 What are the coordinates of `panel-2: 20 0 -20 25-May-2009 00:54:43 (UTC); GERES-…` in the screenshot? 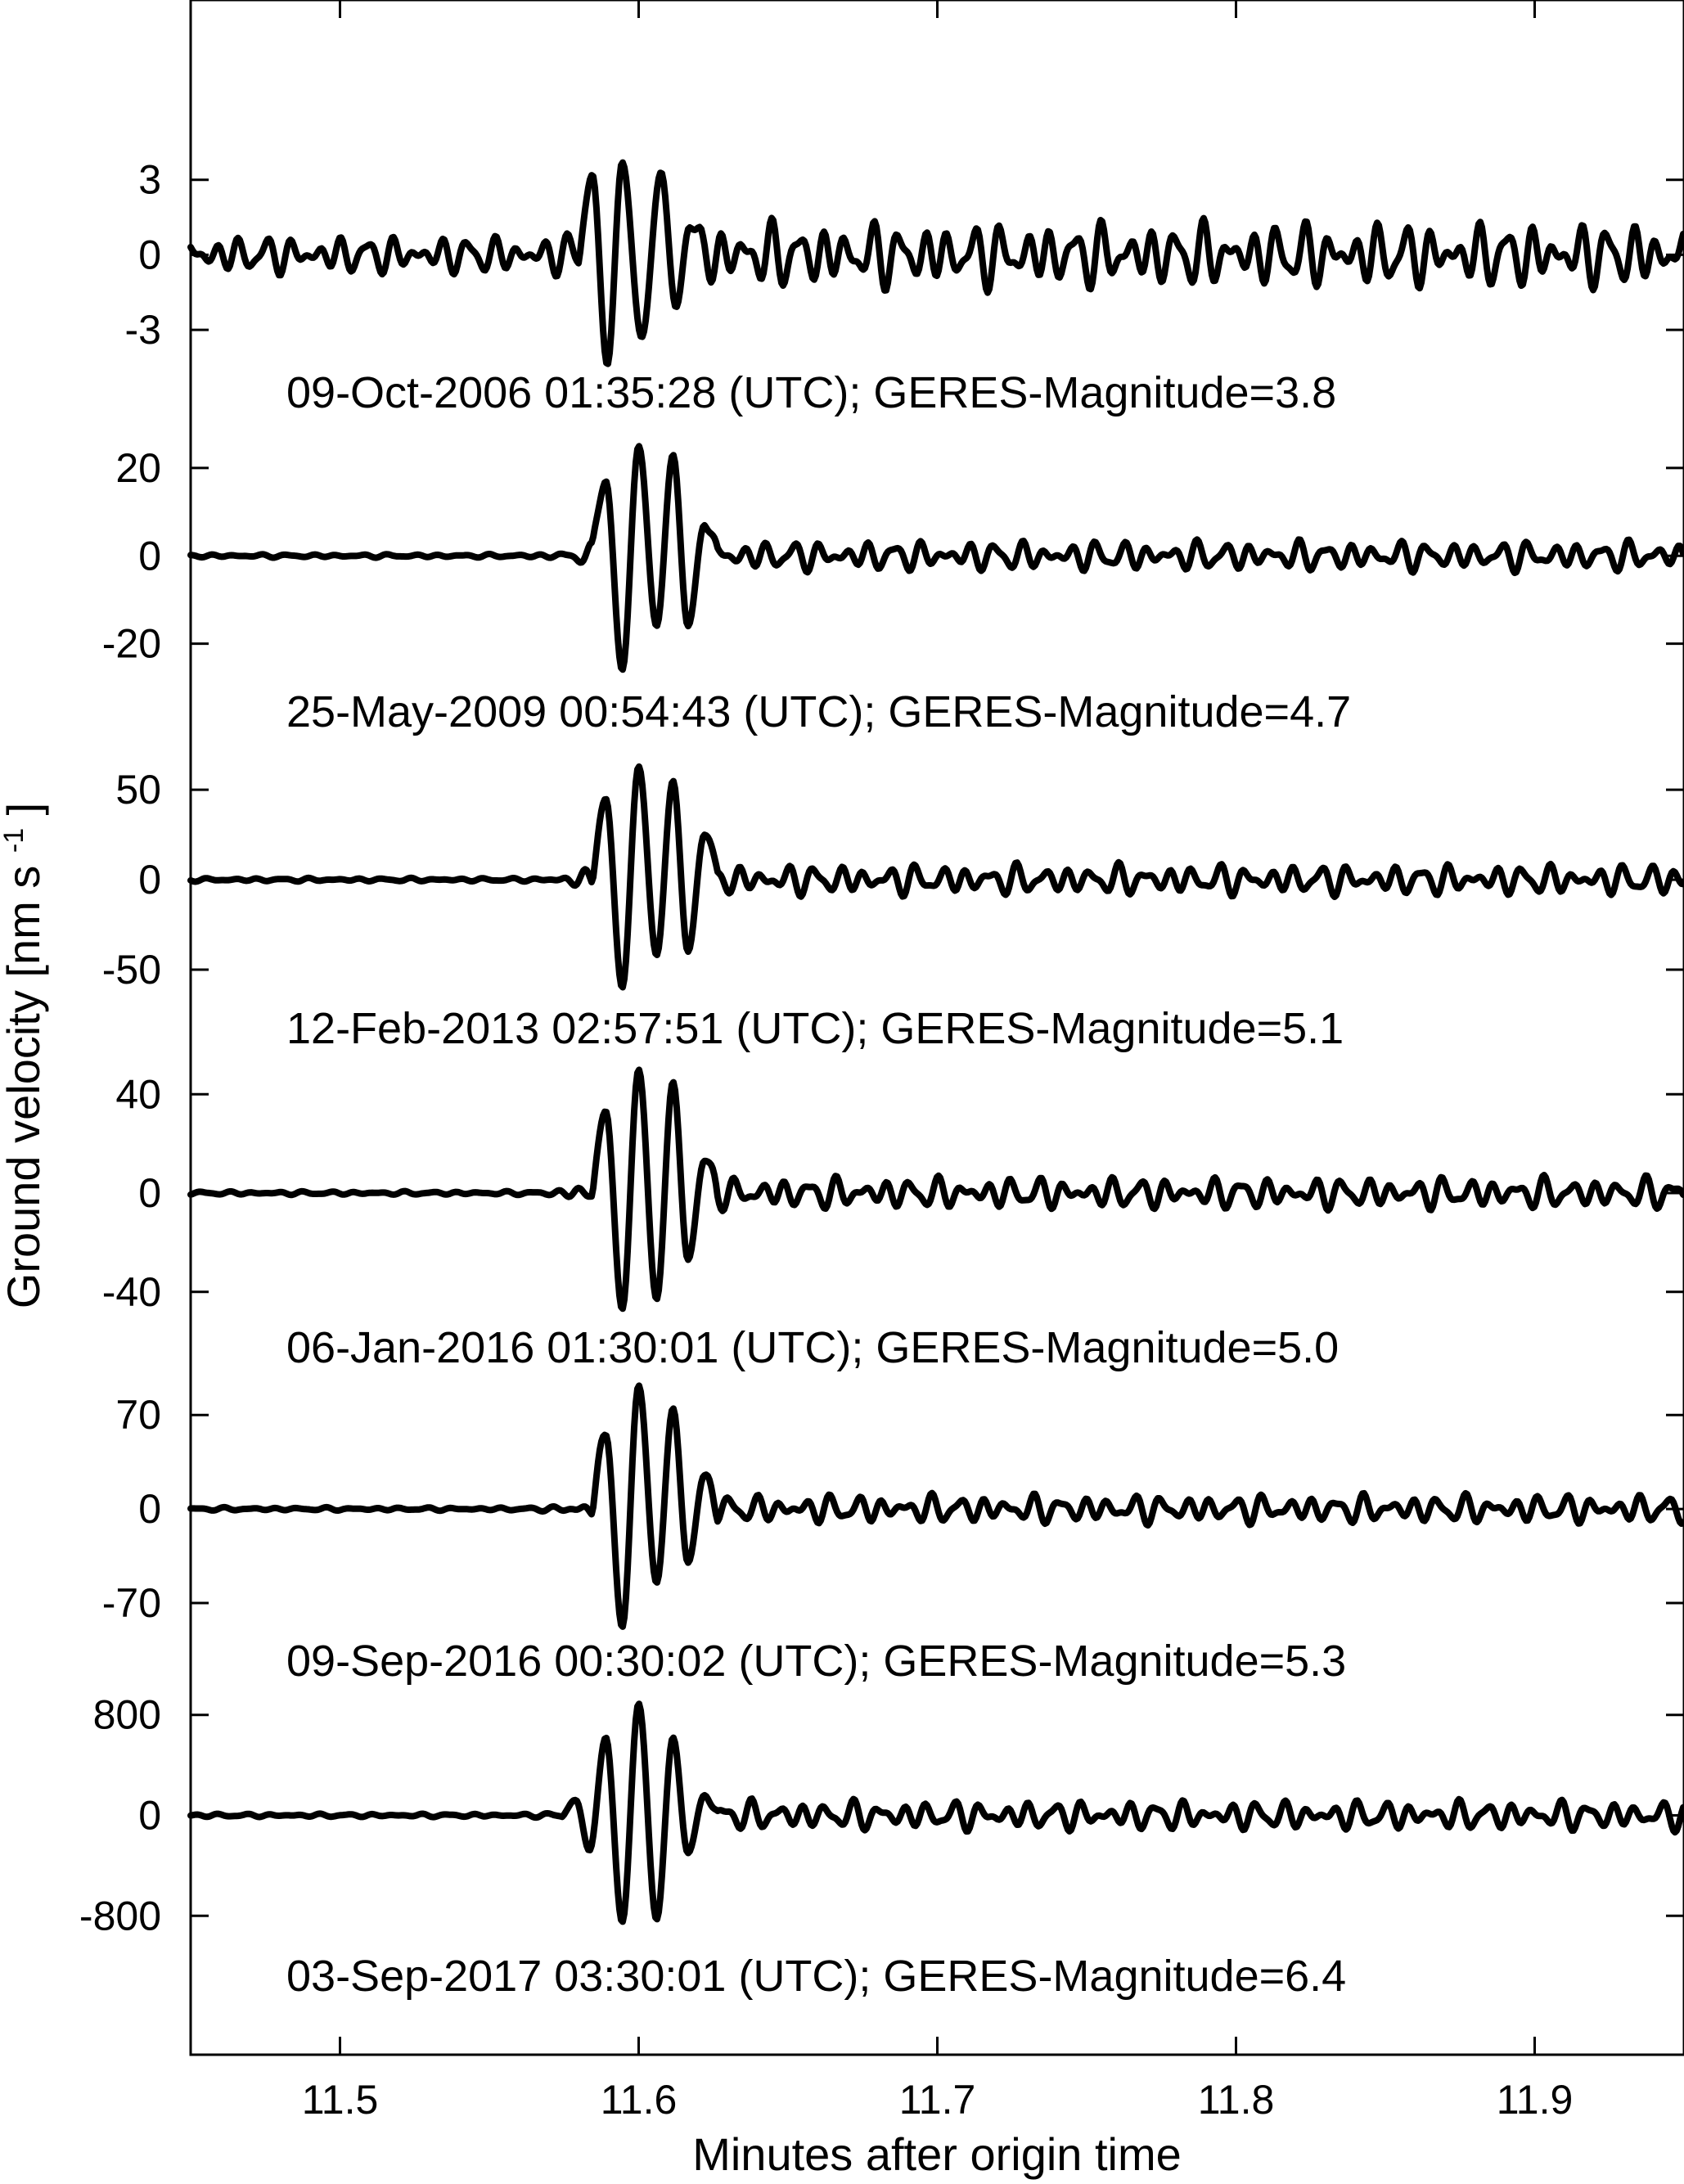 It's located at (893, 589).